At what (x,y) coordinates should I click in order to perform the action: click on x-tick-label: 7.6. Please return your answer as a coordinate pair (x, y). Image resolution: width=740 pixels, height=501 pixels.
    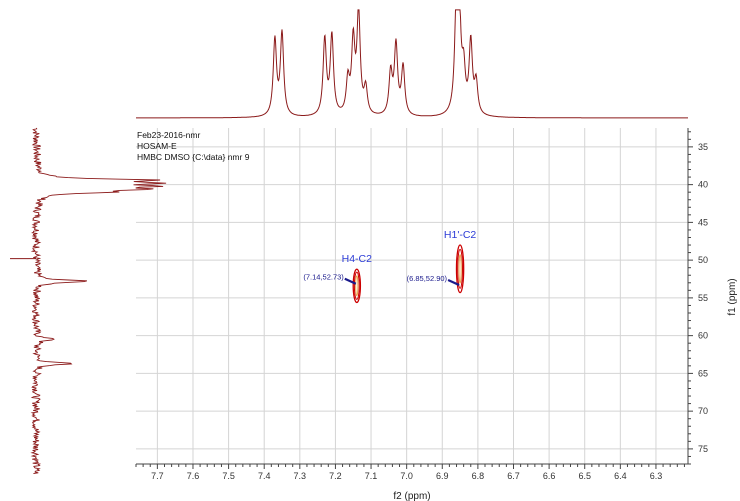
    Looking at the image, I should click on (193, 476).